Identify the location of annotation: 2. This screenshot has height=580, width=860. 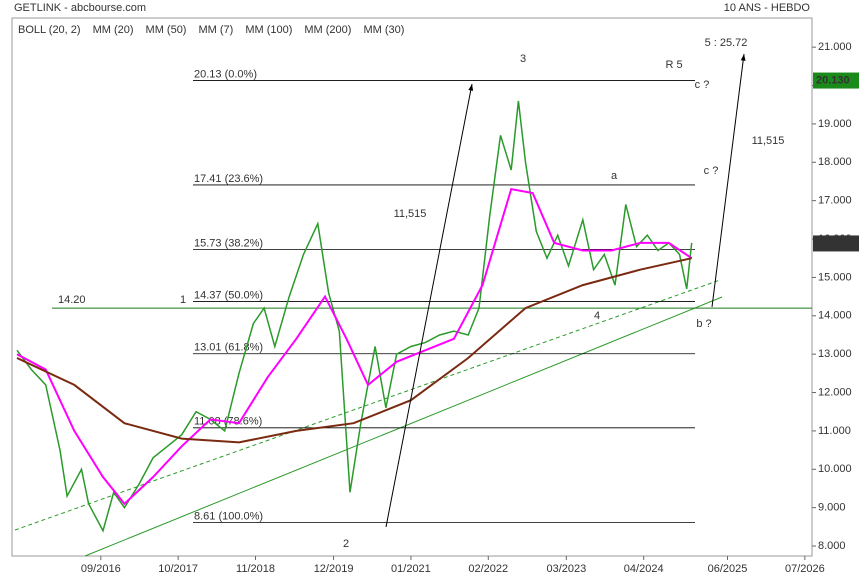
(346, 544).